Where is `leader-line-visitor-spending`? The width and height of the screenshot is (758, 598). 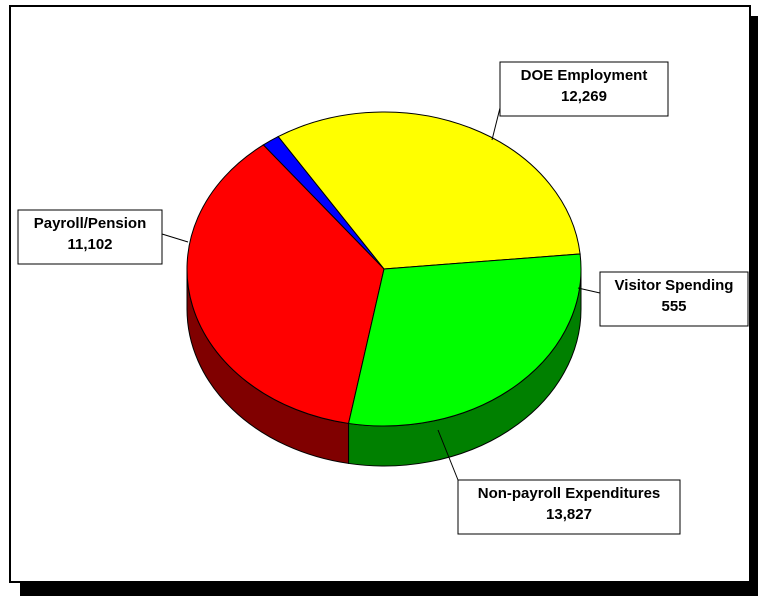
leader-line-visitor-spending is located at coordinates (589, 290).